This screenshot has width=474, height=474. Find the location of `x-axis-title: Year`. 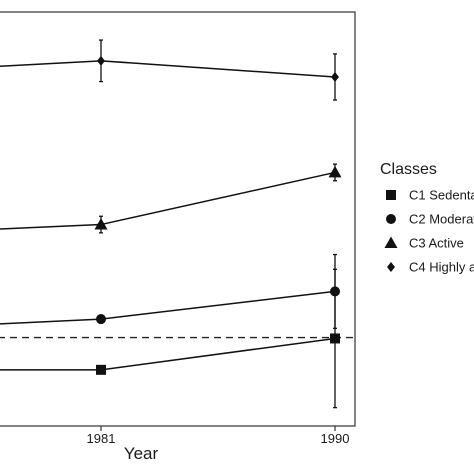

x-axis-title: Year is located at coordinates (141, 453).